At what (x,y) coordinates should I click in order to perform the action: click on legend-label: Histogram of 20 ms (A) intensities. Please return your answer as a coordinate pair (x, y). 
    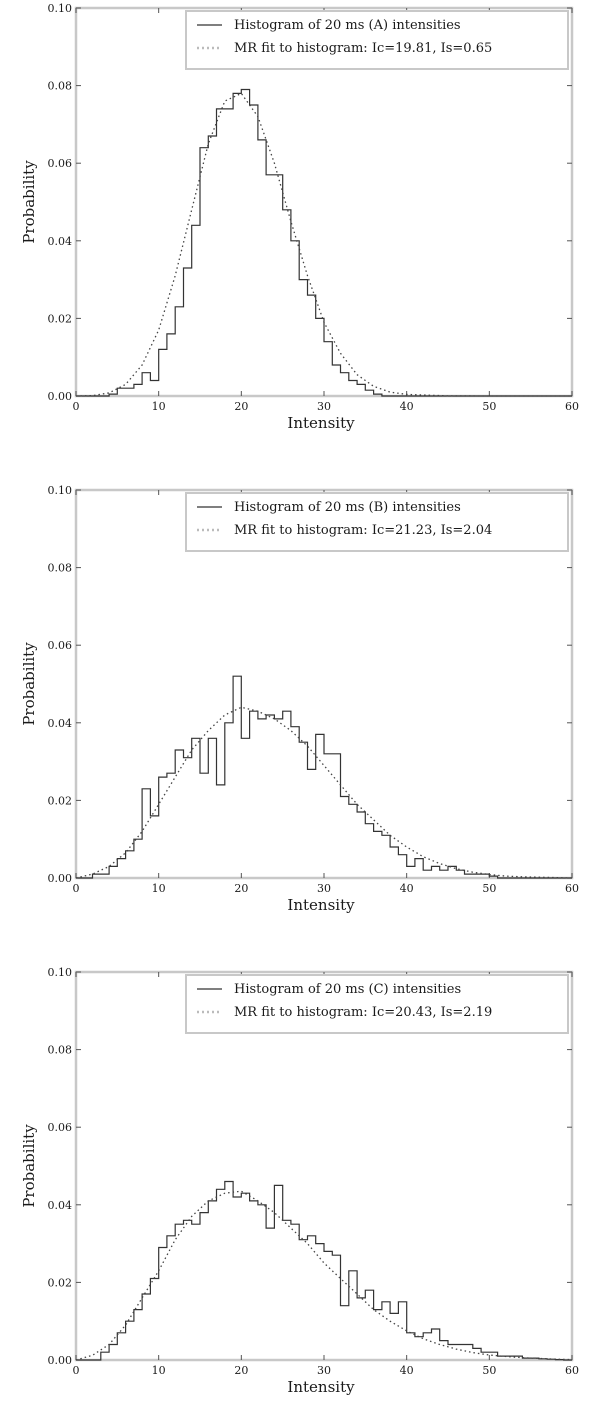
    Looking at the image, I should click on (347, 25).